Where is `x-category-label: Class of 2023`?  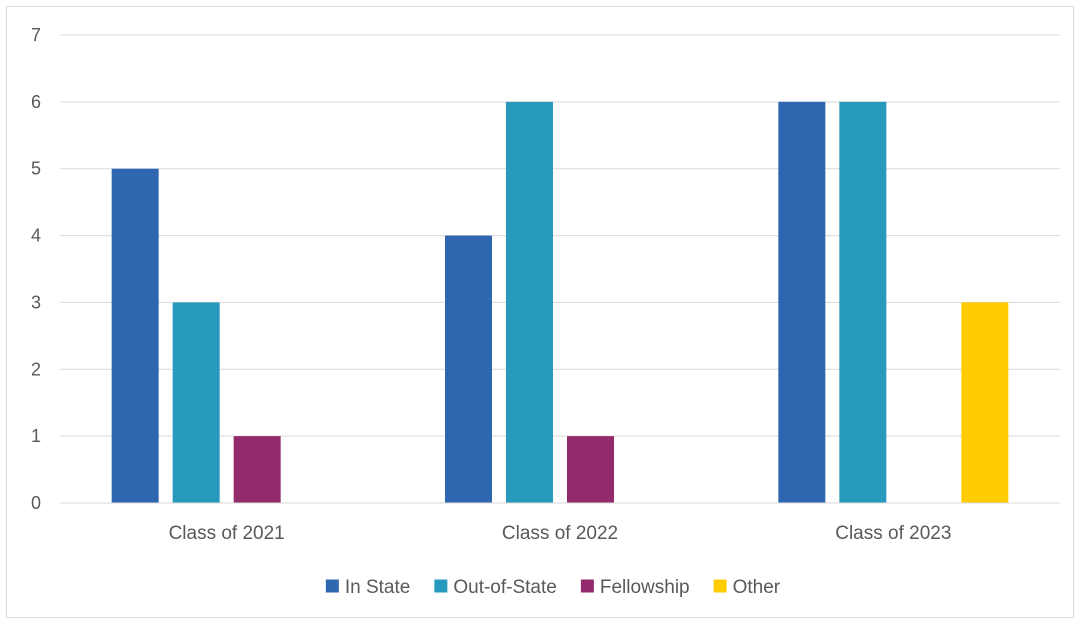 x-category-label: Class of 2023 is located at coordinates (893, 533).